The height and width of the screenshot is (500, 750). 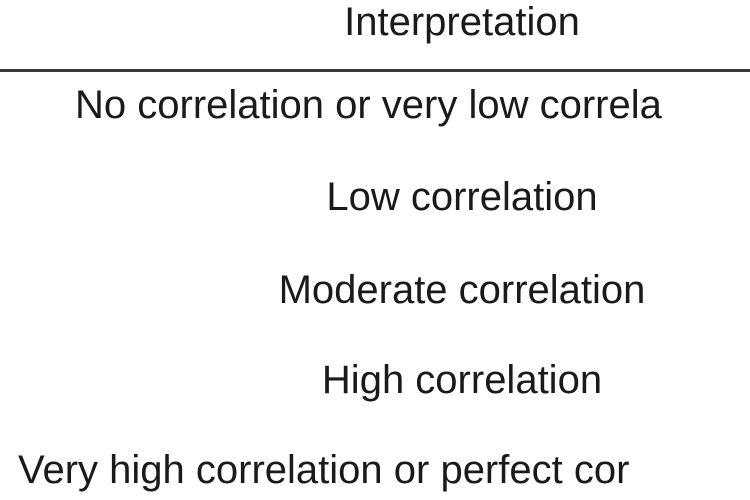 What do you see at coordinates (462, 380) in the screenshot?
I see `table-cell: High correlation` at bounding box center [462, 380].